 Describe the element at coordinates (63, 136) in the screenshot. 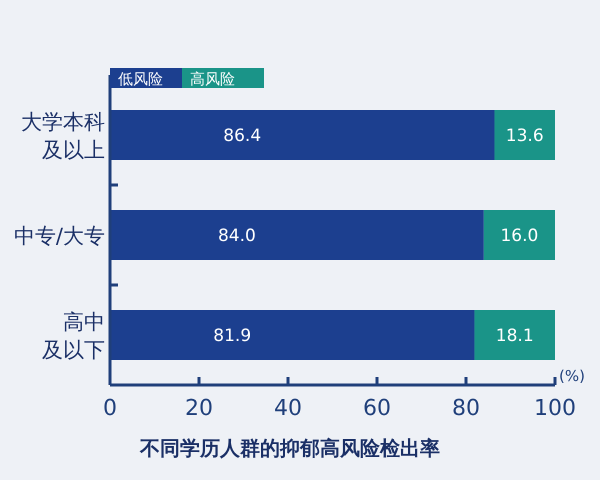

I see `y-tick-label: 大学本科及以上` at that location.